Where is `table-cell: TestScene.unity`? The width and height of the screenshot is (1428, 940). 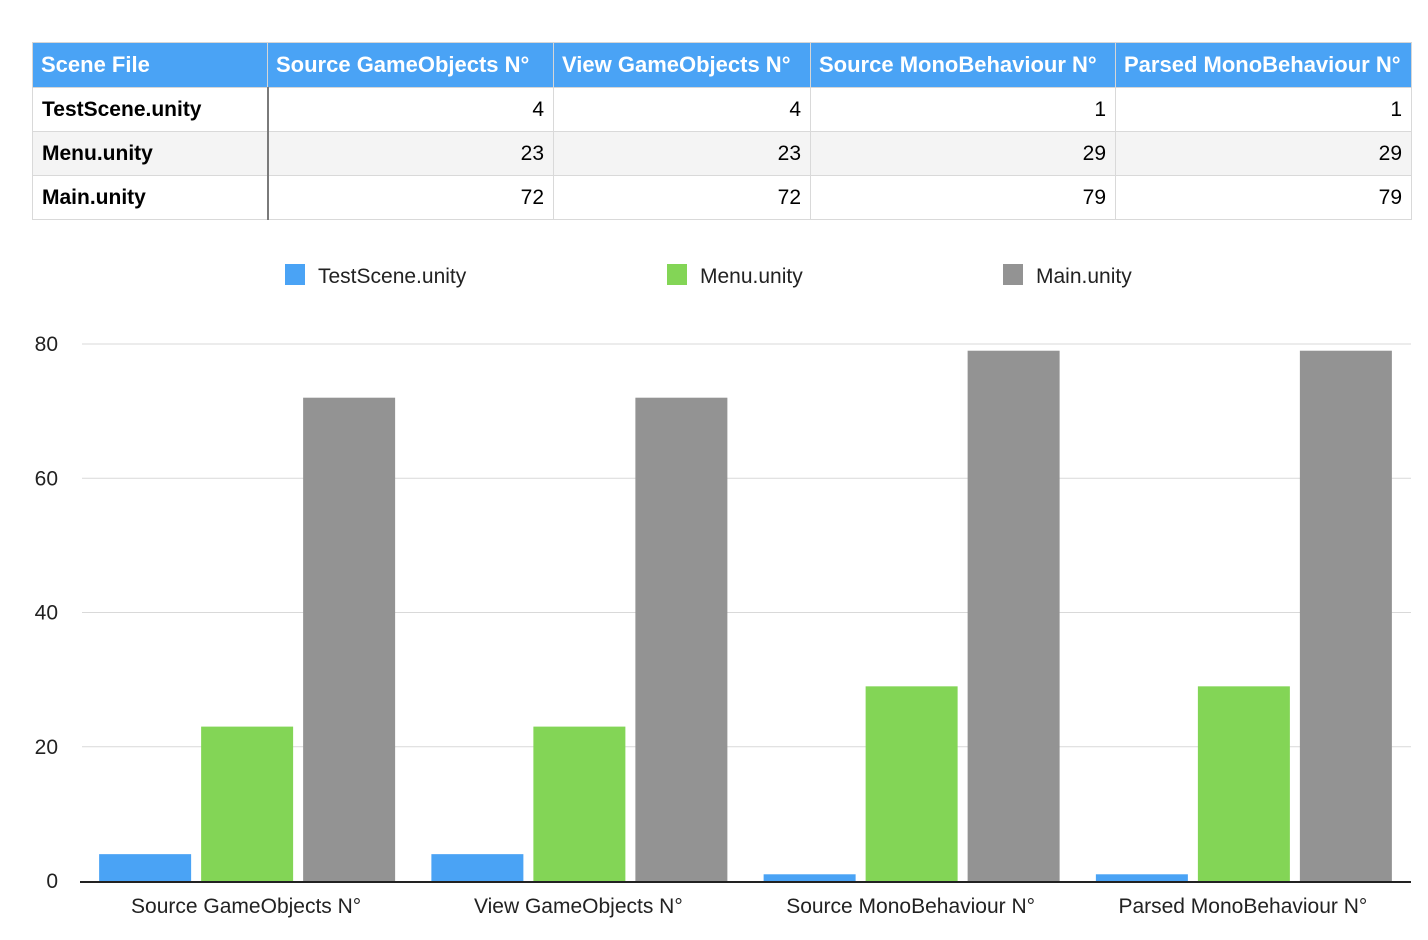 table-cell: TestScene.unity is located at coordinates (150, 109).